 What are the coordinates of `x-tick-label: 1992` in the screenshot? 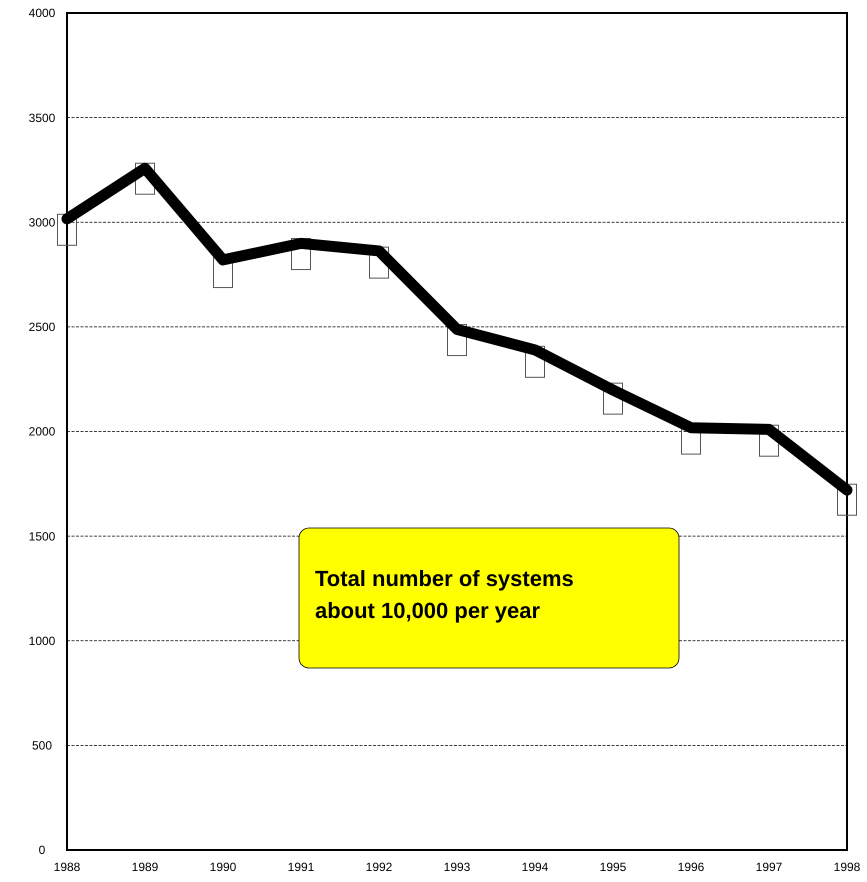 It's located at (379, 867).